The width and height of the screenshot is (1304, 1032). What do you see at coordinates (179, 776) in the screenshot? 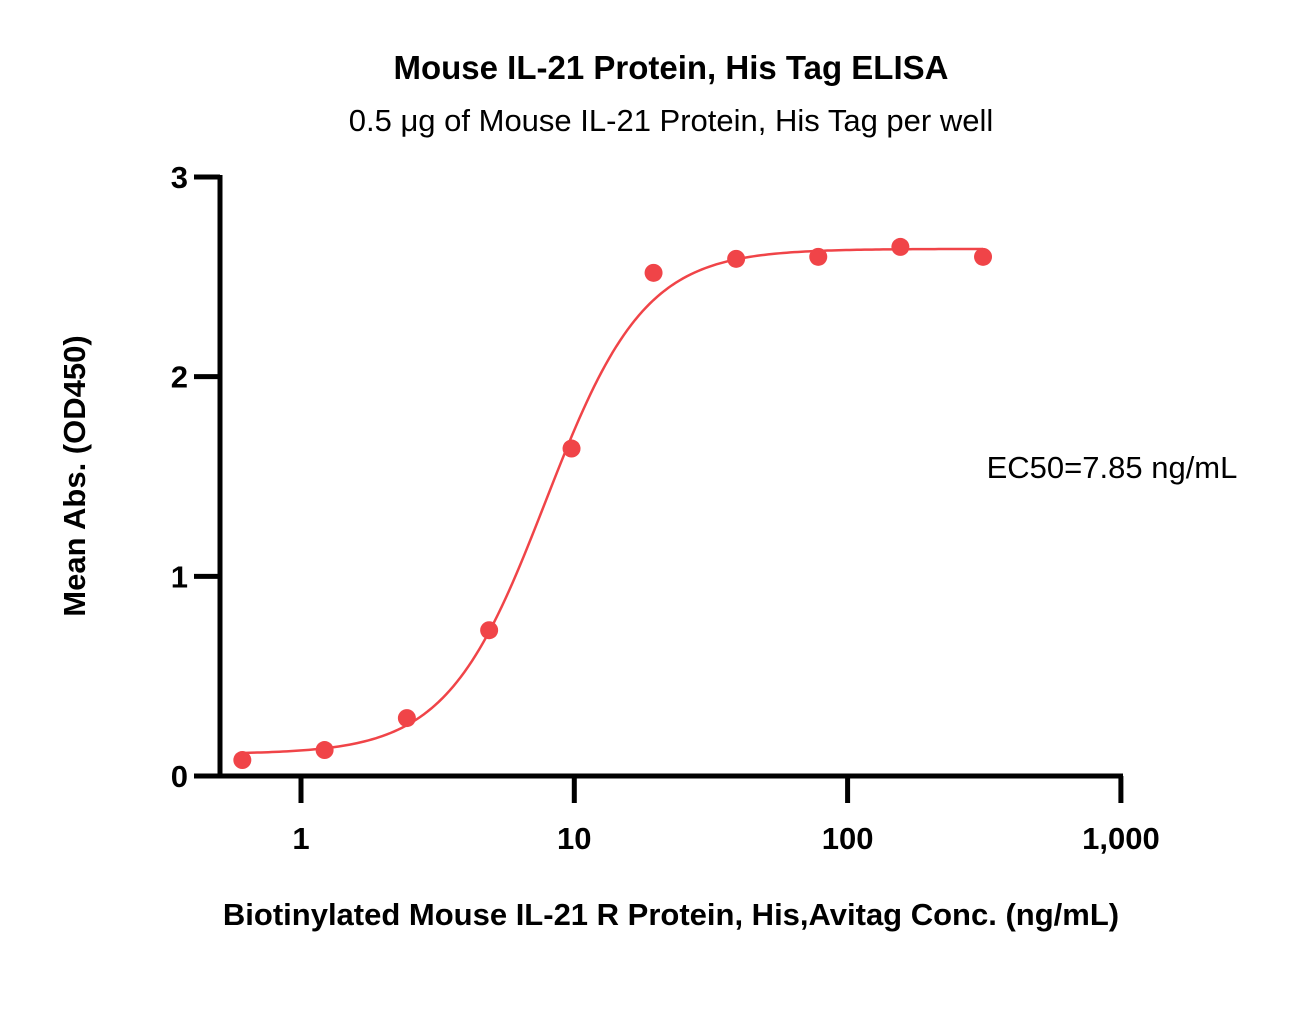
I see `y-tick-label: 0` at bounding box center [179, 776].